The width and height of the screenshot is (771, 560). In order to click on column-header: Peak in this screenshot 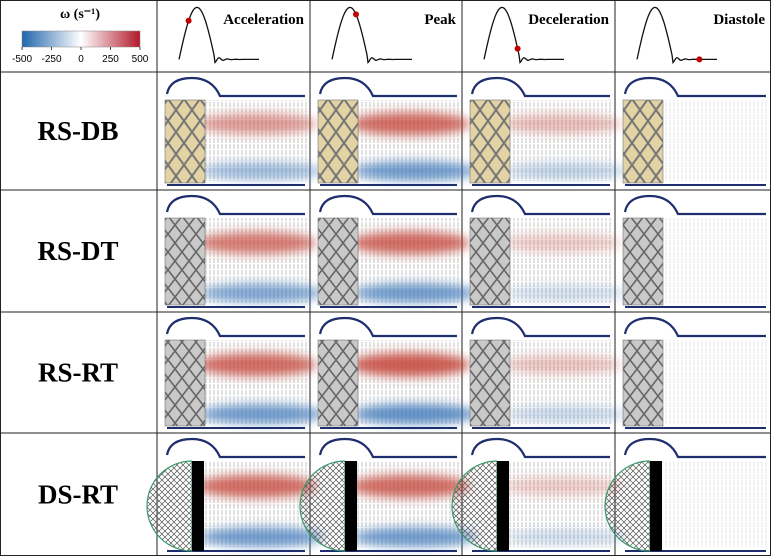, I will do `click(440, 20)`.